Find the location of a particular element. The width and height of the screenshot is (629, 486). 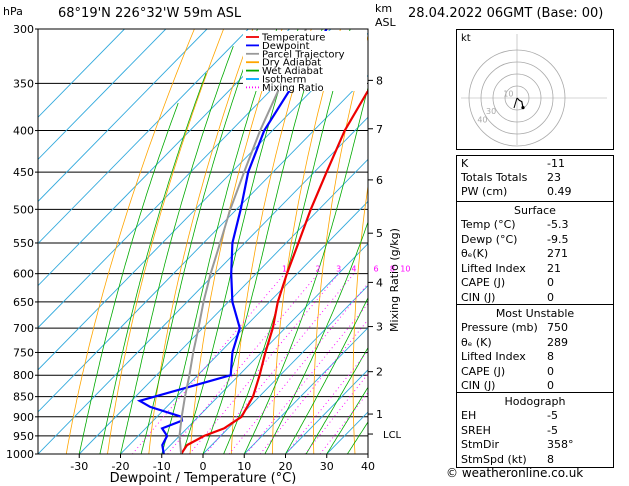

temperature-tick-label: 20 is located at coordinates (286, 466).